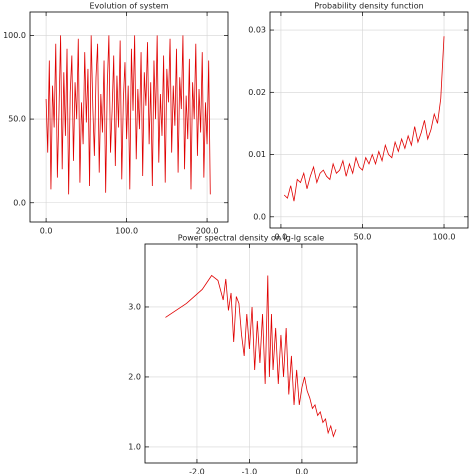 This screenshot has width=474, height=474. What do you see at coordinates (257, 92) in the screenshot?
I see `y-tick-label: 0.02` at bounding box center [257, 92].